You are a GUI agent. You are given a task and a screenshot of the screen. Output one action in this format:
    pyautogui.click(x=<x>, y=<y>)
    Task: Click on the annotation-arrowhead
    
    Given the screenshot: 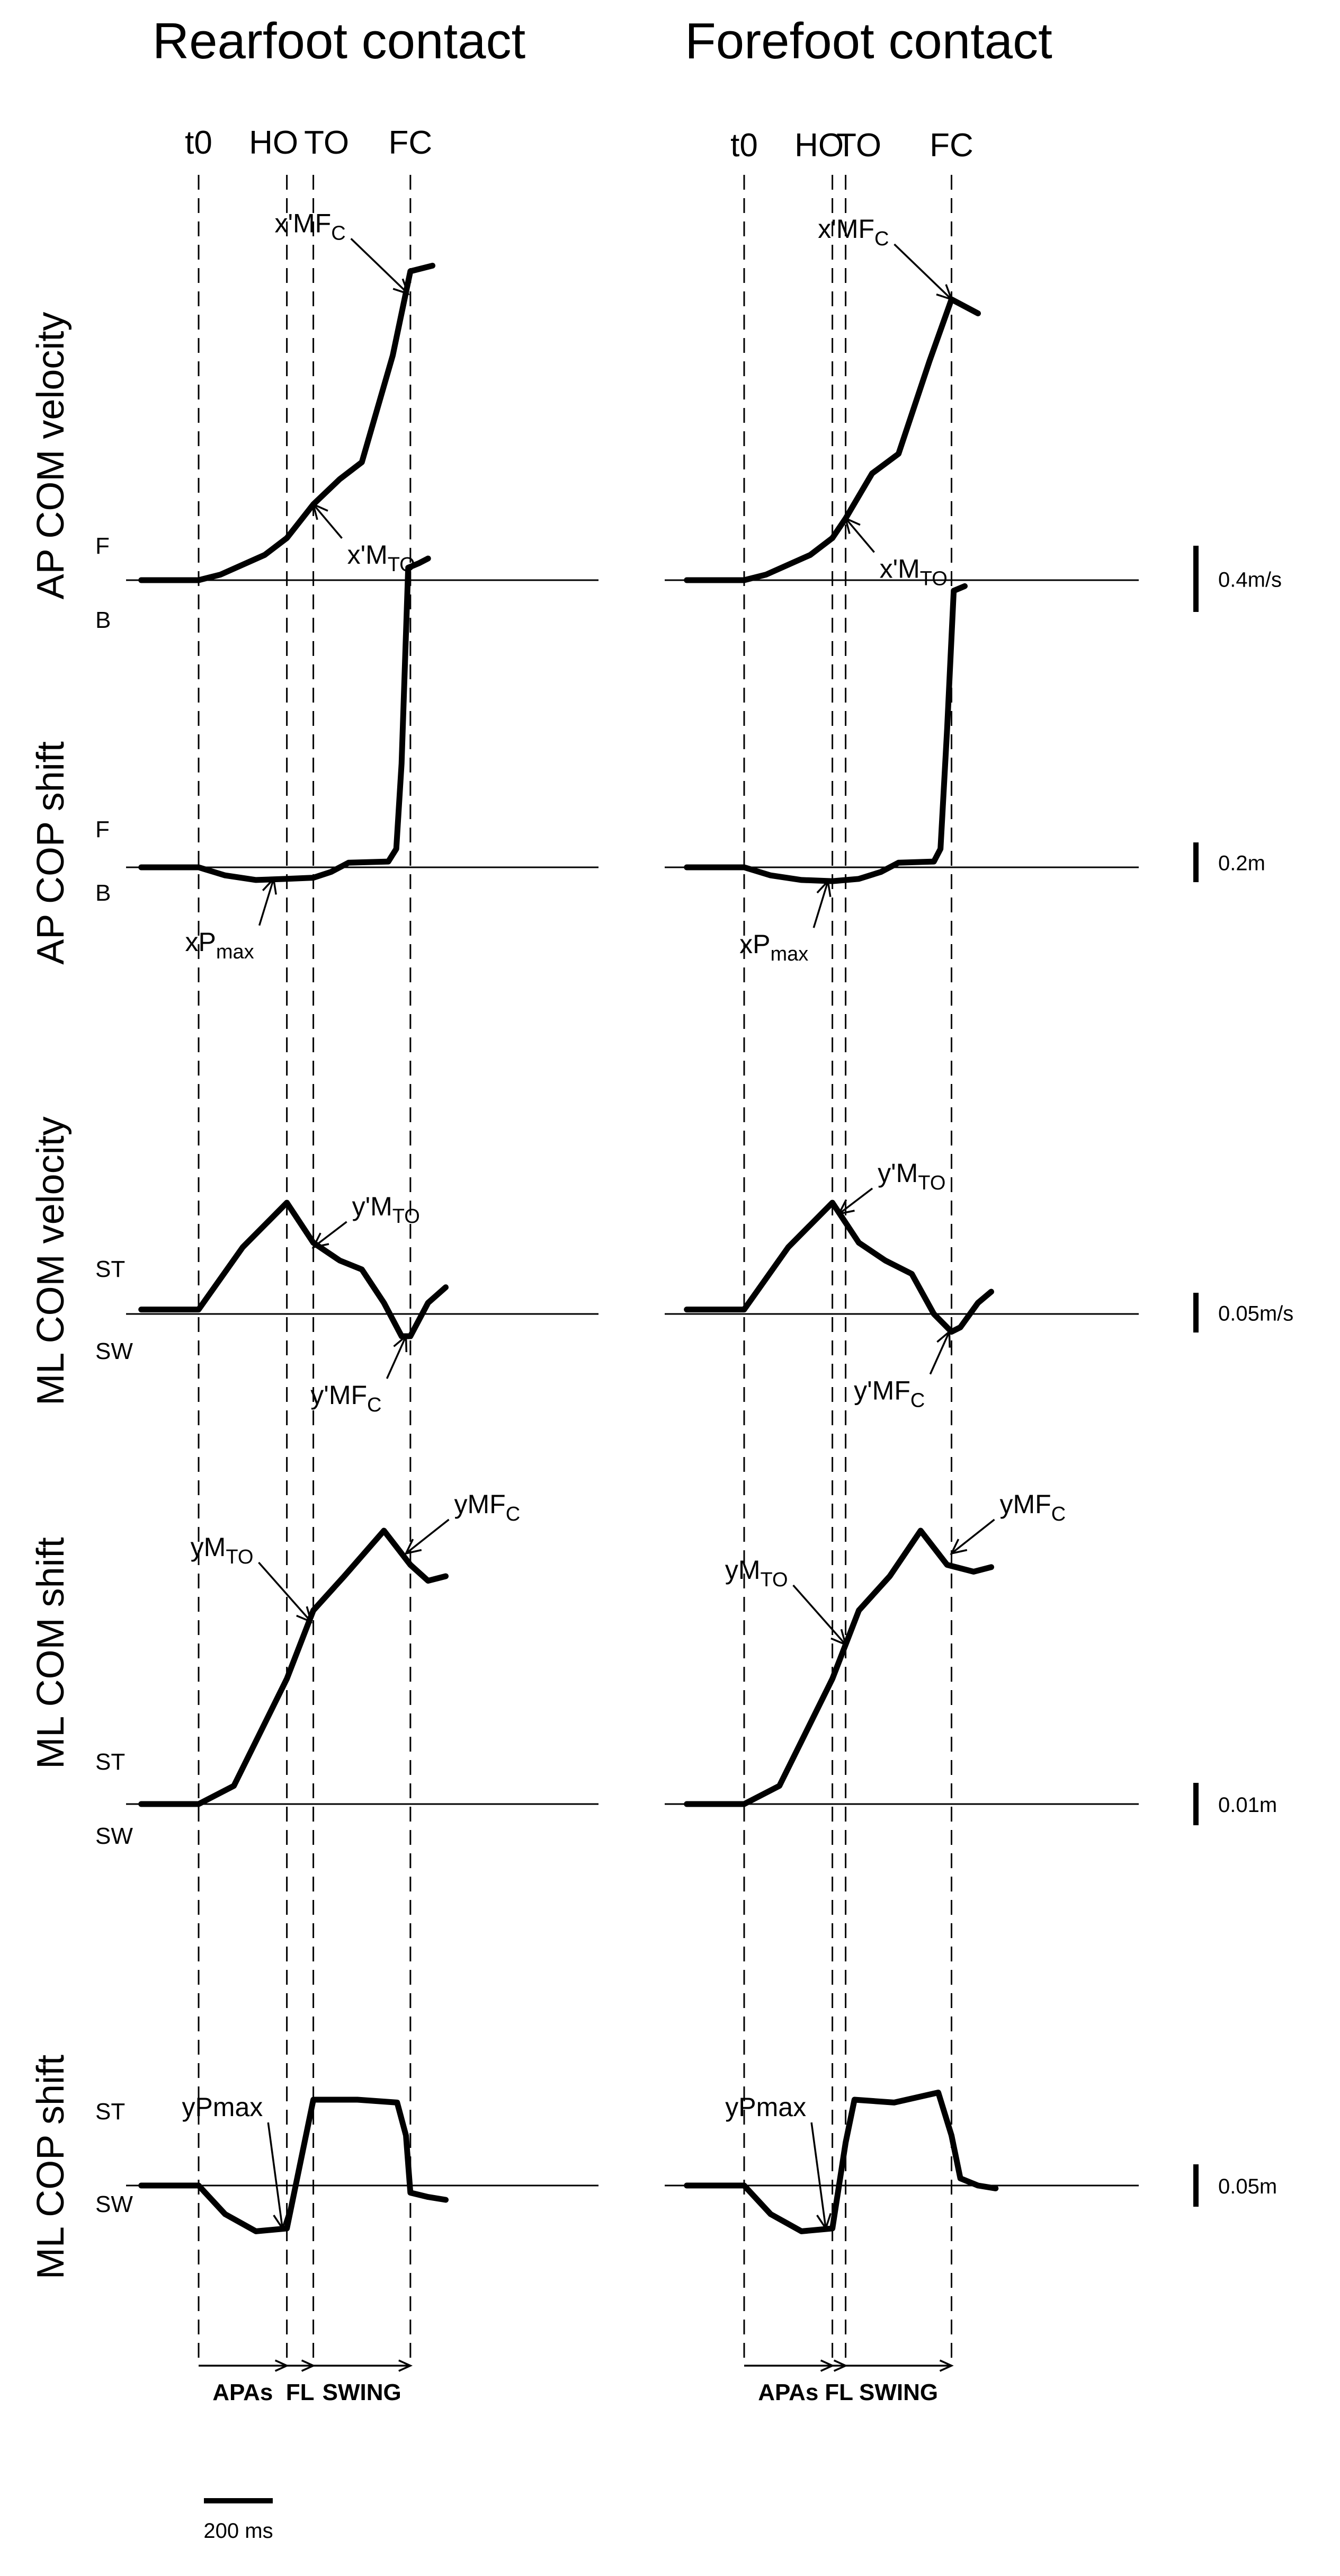 What is the action you would take?
    pyautogui.click(x=320, y=1240)
    